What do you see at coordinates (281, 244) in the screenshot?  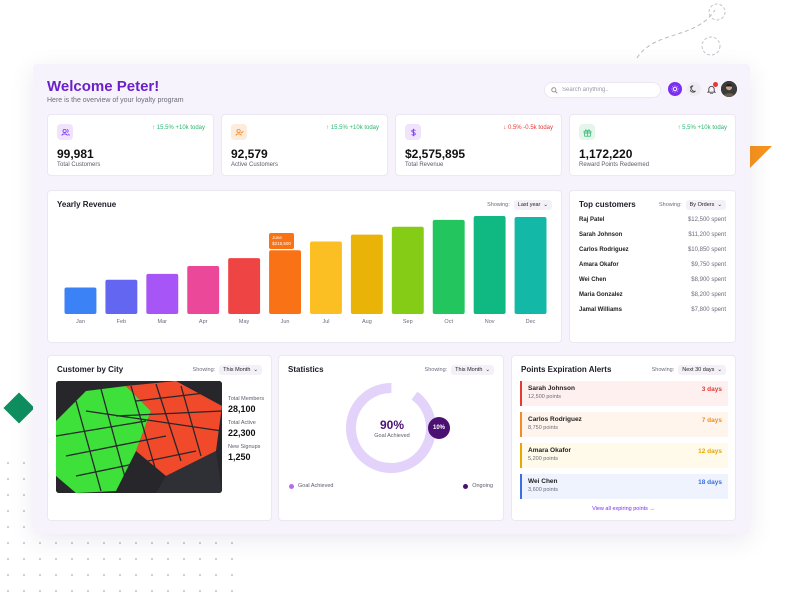 I see `tooltip-value: $215,500` at bounding box center [281, 244].